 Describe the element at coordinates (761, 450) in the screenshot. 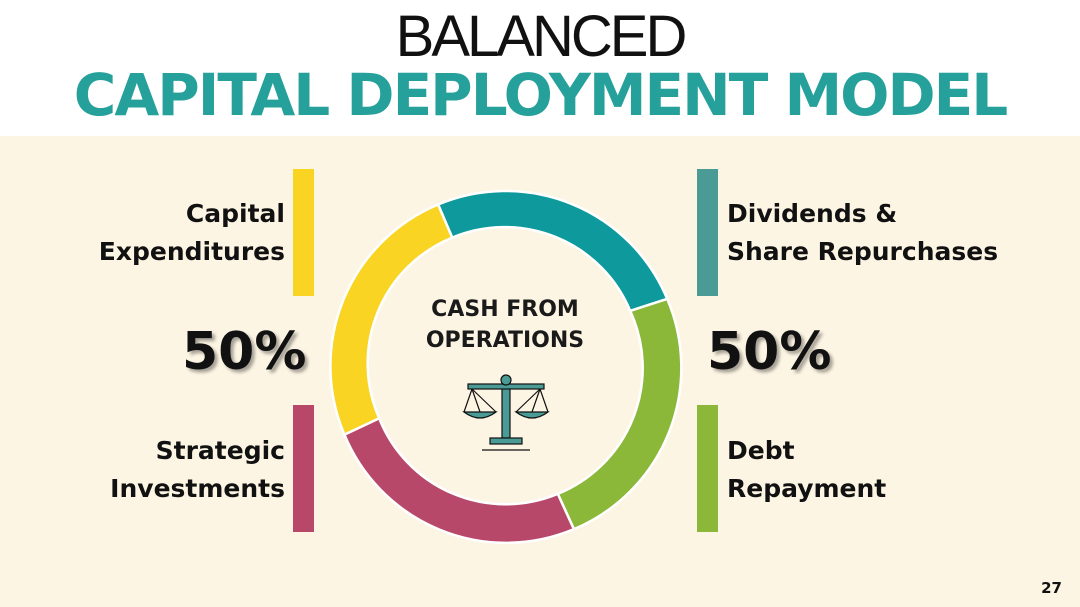

I see `debt-label-line1: Debt` at that location.